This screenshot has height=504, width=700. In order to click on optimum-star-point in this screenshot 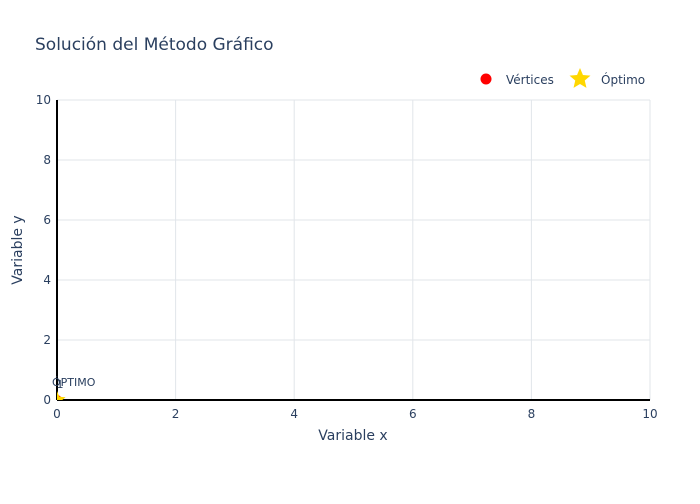, I will do `click(61, 395)`.